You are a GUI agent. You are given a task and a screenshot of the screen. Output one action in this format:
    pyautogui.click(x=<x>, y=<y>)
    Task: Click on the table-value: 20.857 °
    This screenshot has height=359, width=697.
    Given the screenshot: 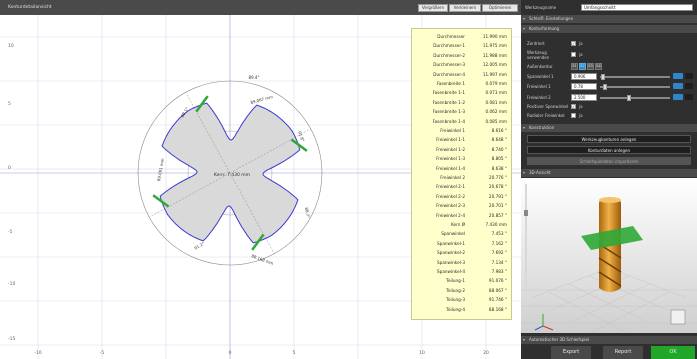 What is the action you would take?
    pyautogui.click(x=497, y=215)
    